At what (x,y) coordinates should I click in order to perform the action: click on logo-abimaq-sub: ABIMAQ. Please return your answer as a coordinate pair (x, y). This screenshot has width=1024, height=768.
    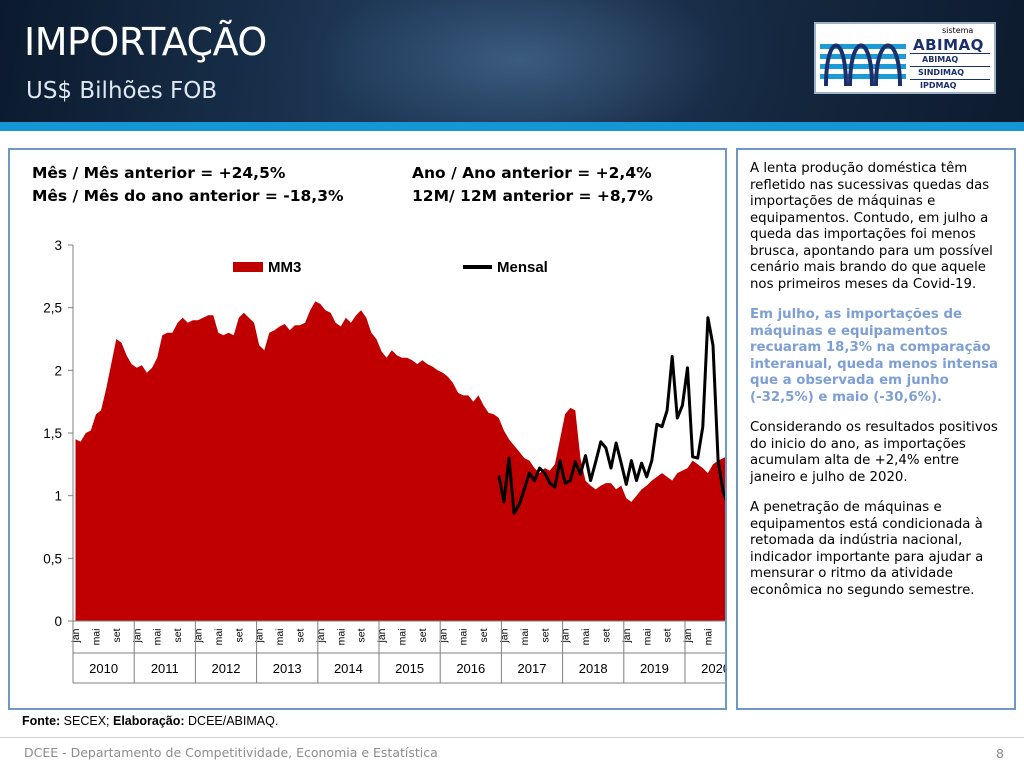
    Looking at the image, I should click on (940, 59).